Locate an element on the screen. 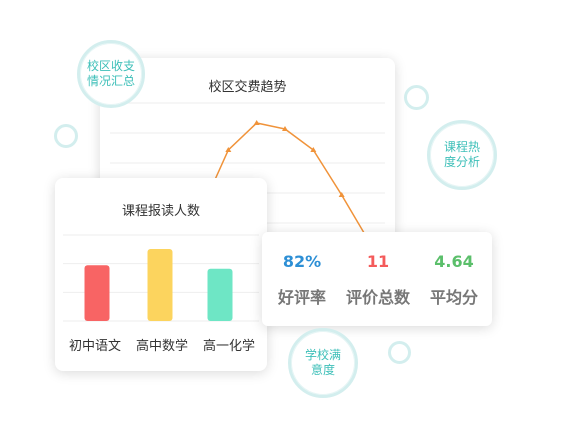 The height and width of the screenshot is (445, 580). course-enrollment-title: 课程报读人数 is located at coordinates (160, 211).